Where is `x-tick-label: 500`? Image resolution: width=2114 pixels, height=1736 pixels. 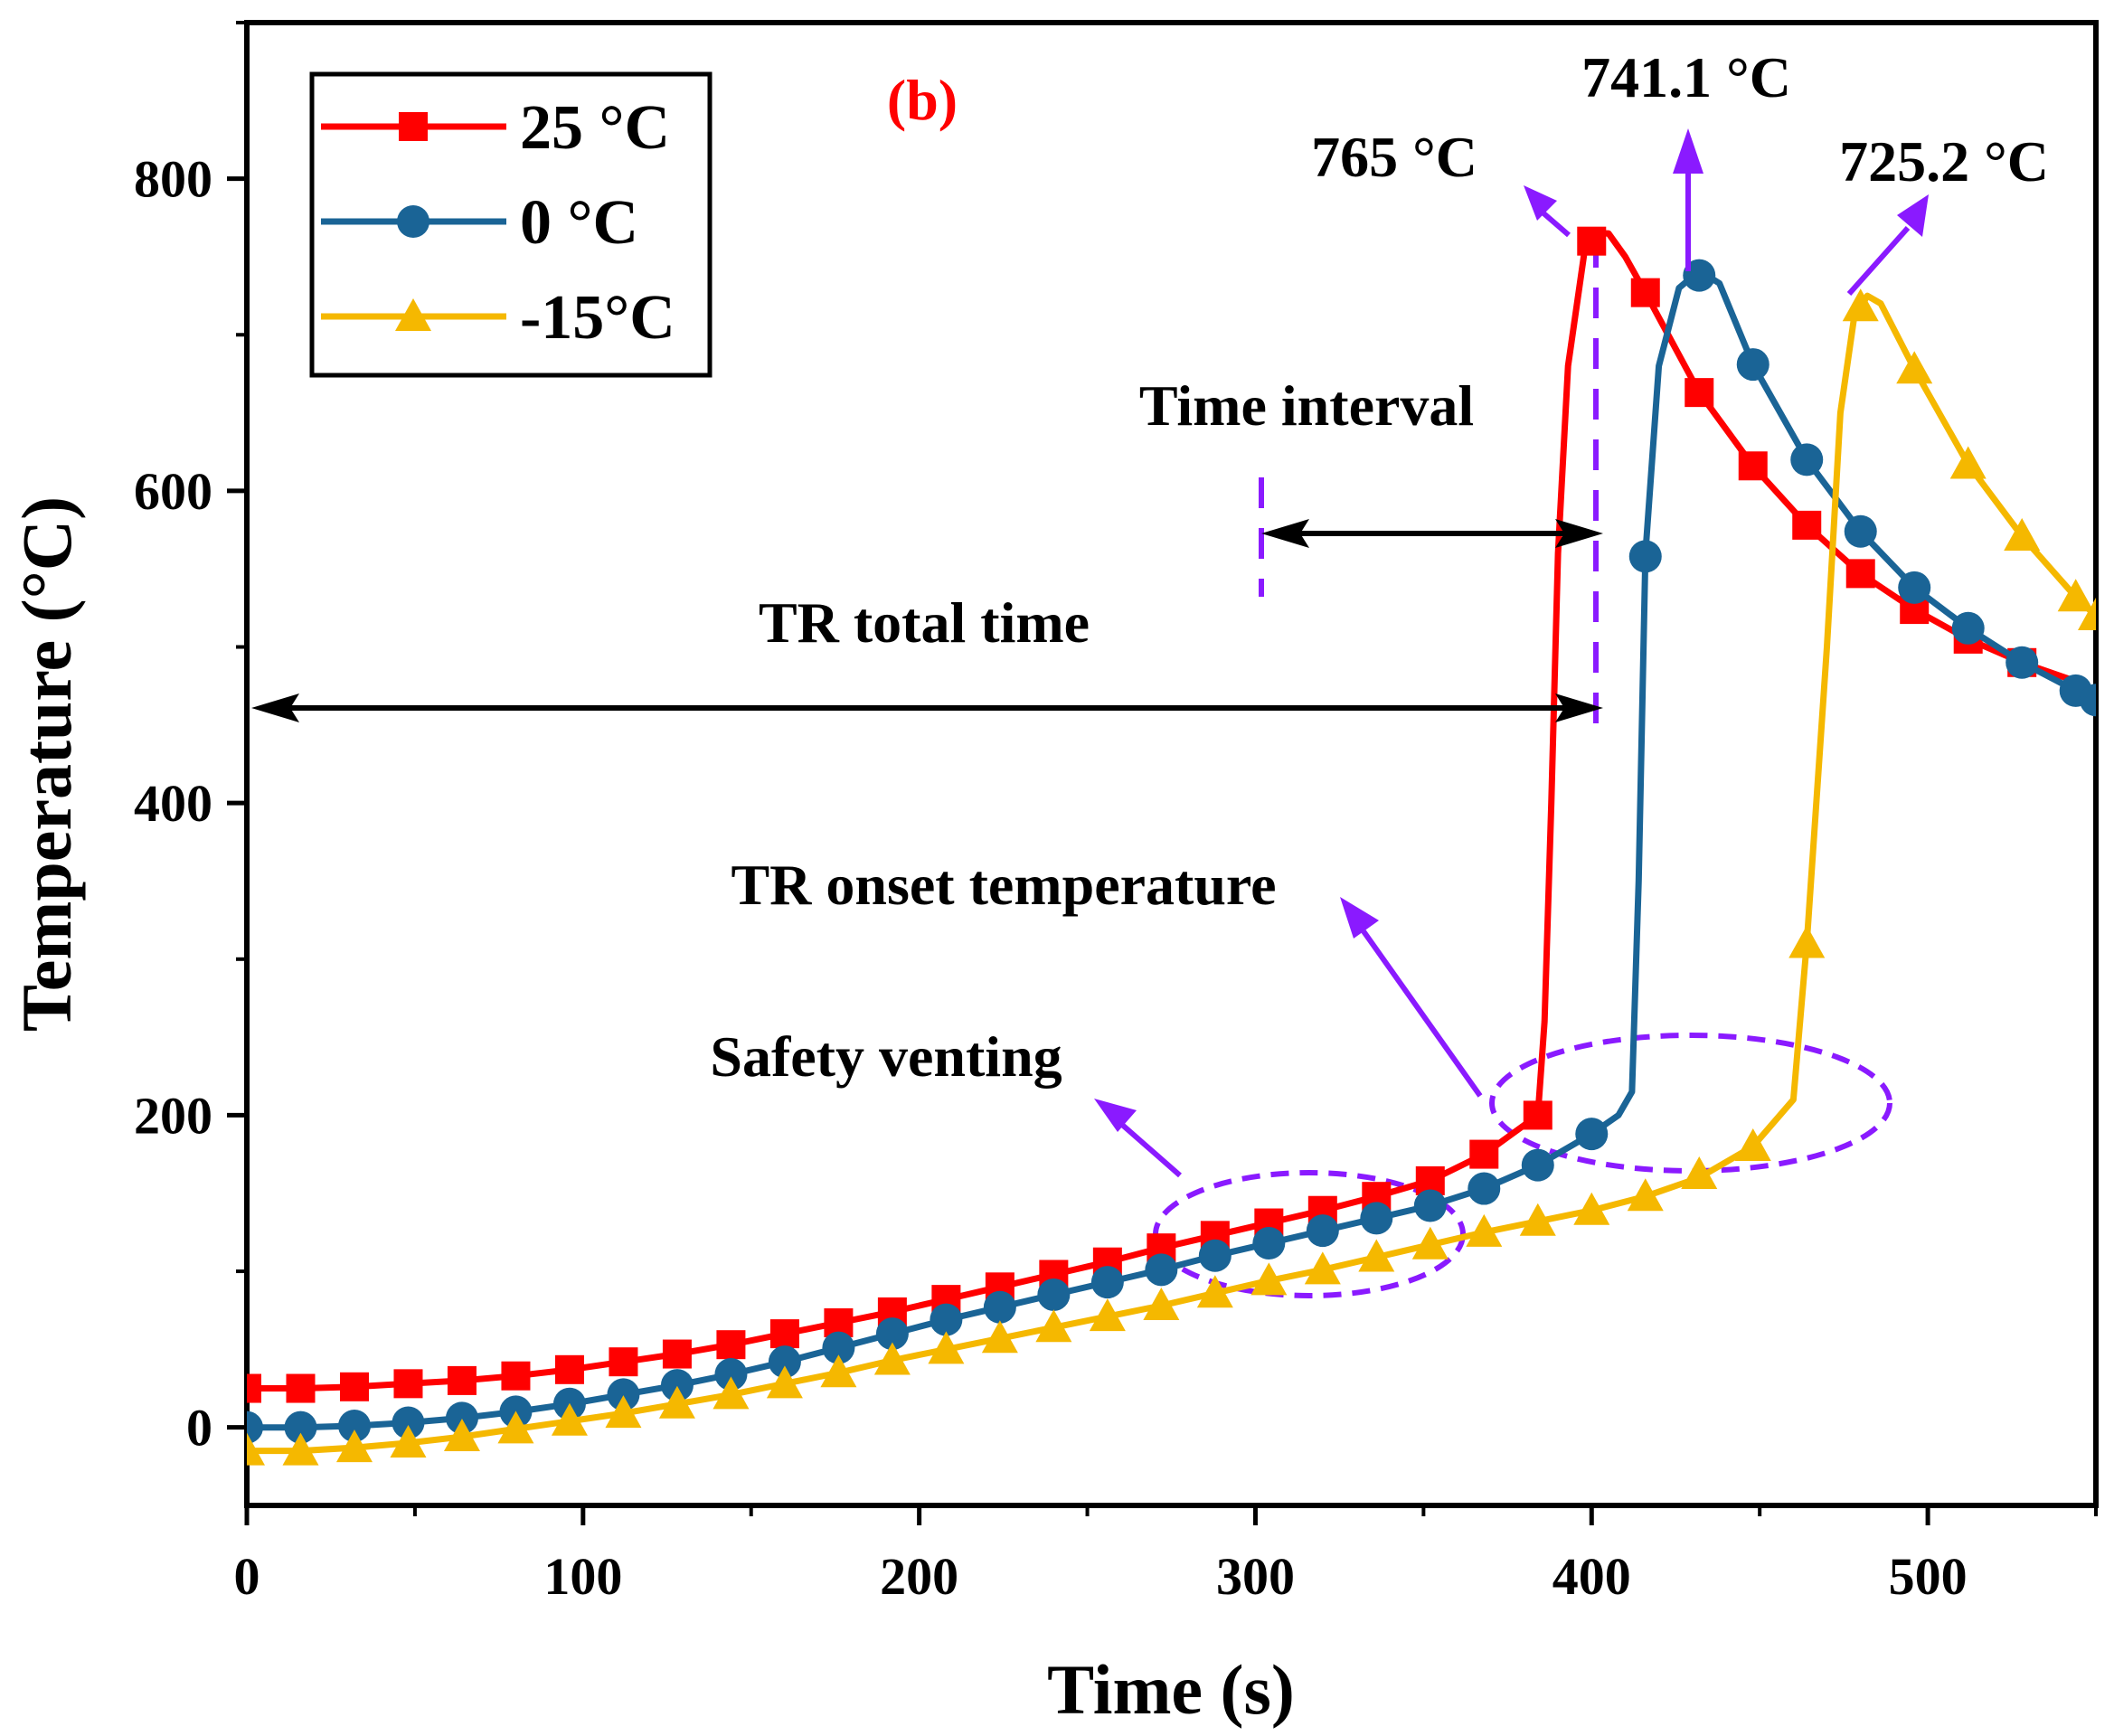
x-tick-label: 500 is located at coordinates (1929, 1577).